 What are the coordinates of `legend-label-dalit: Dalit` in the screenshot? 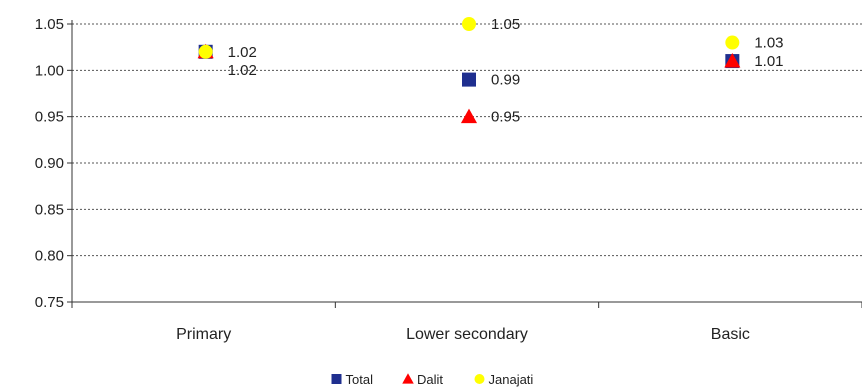 It's located at (430, 379).